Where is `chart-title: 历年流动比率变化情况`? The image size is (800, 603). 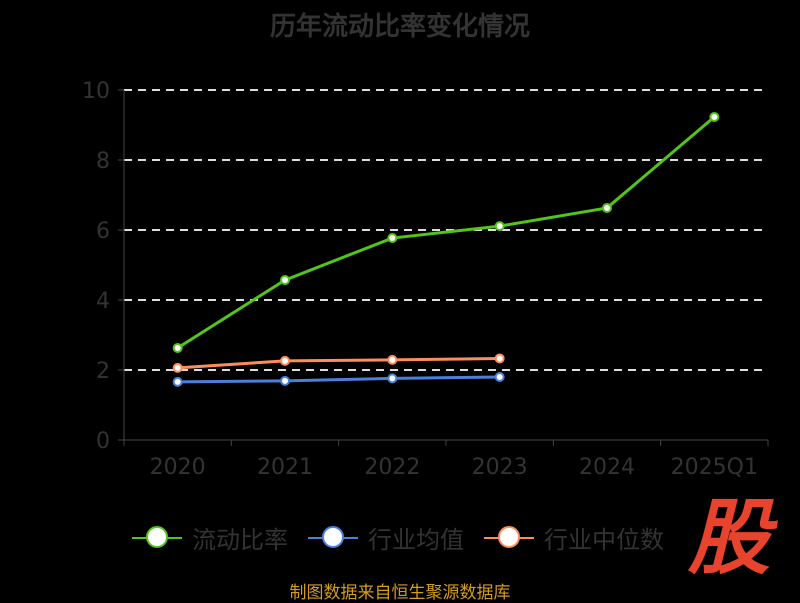
chart-title: 历年流动比率变化情况 is located at coordinates (399, 27).